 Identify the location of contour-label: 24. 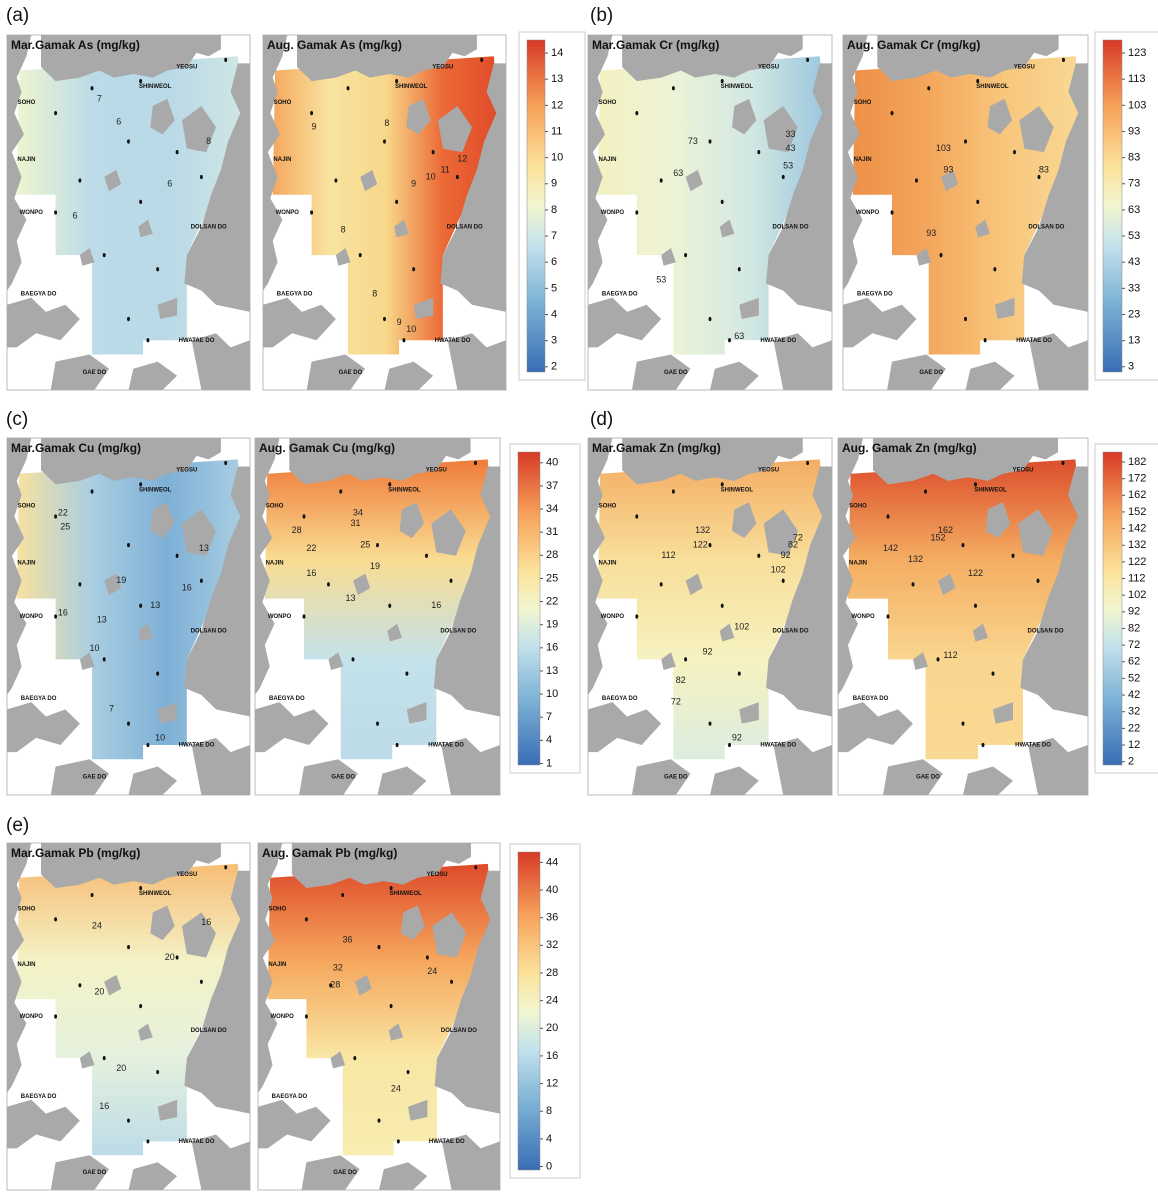
(432, 971).